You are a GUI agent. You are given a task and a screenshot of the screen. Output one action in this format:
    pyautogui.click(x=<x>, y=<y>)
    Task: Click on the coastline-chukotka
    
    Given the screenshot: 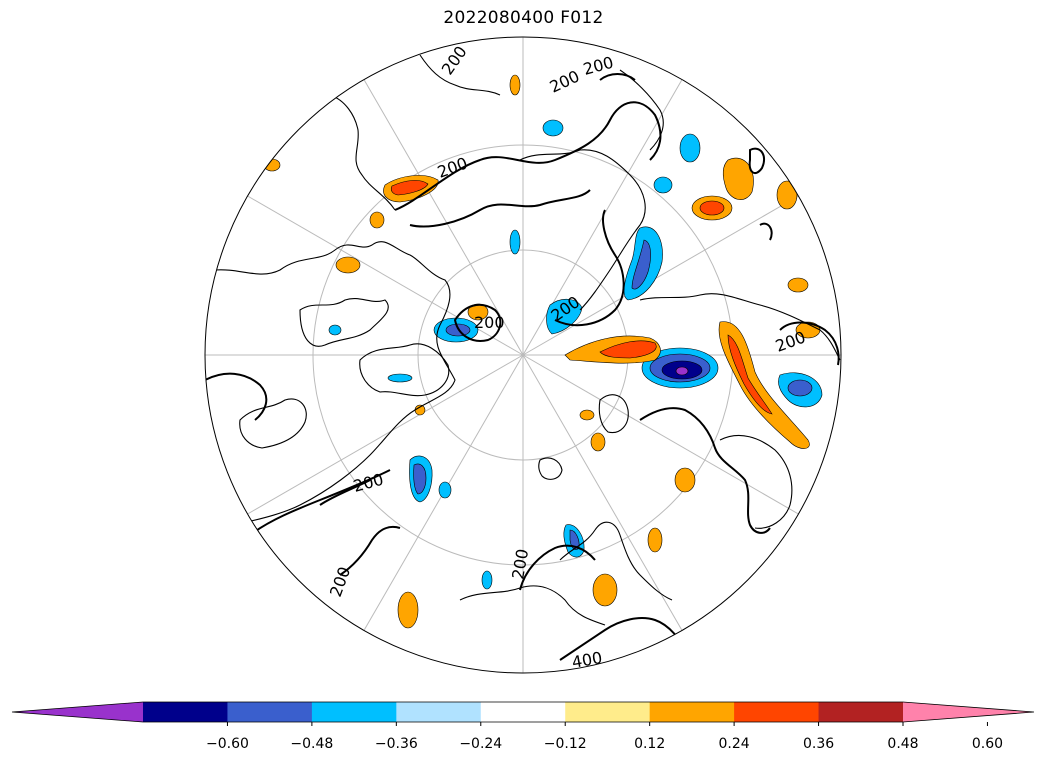 What is the action you would take?
    pyautogui.click(x=460, y=75)
    